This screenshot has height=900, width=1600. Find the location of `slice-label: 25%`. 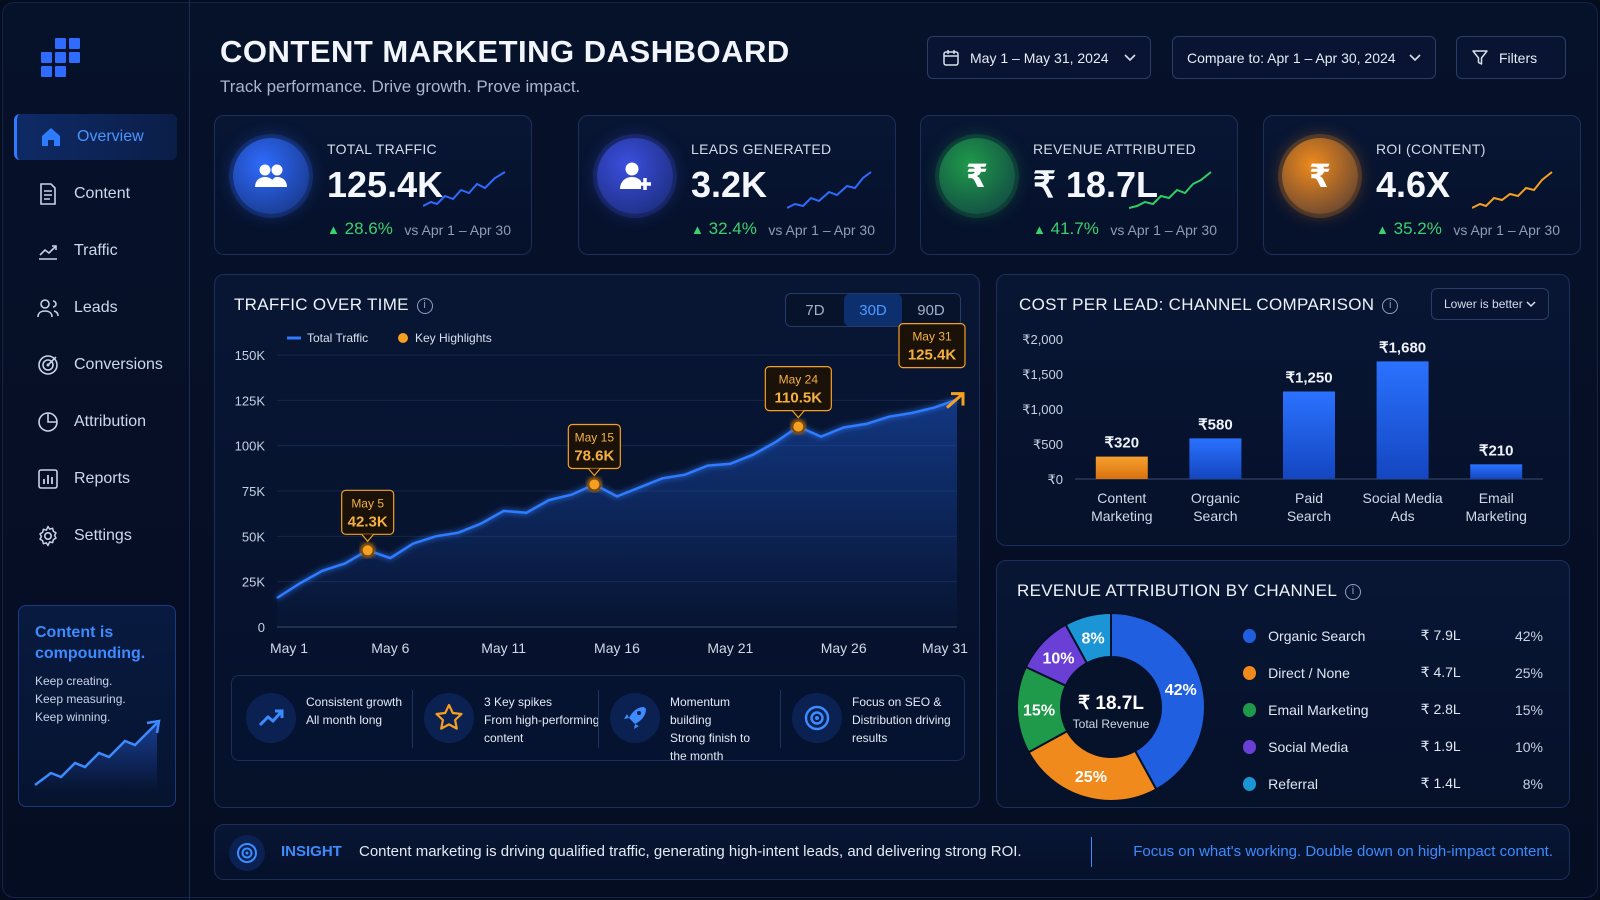

slice-label: 25% is located at coordinates (1091, 777).